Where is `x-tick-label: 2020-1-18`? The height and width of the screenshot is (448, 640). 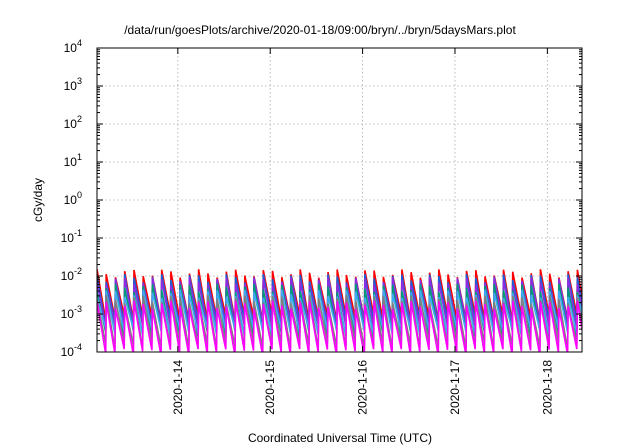 x-tick-label: 2020-1-18 is located at coordinates (547, 387).